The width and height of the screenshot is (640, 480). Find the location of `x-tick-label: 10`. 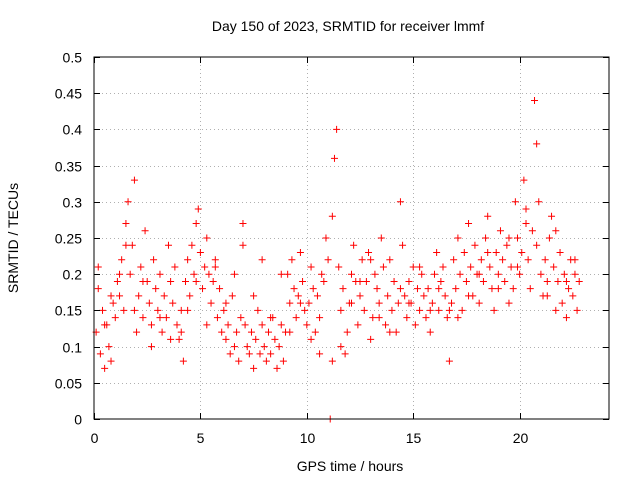

x-tick-label: 10 is located at coordinates (308, 438).